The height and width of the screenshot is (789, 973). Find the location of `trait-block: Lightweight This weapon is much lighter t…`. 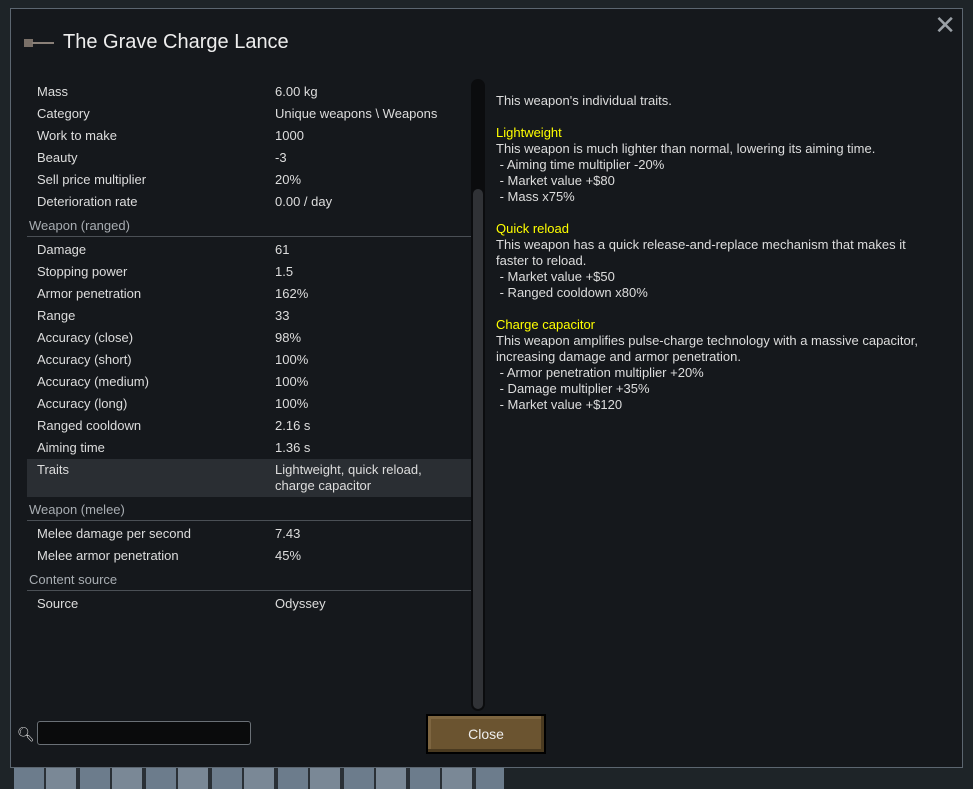

trait-block: Lightweight This weapon is much lighter t… is located at coordinates (716, 165).